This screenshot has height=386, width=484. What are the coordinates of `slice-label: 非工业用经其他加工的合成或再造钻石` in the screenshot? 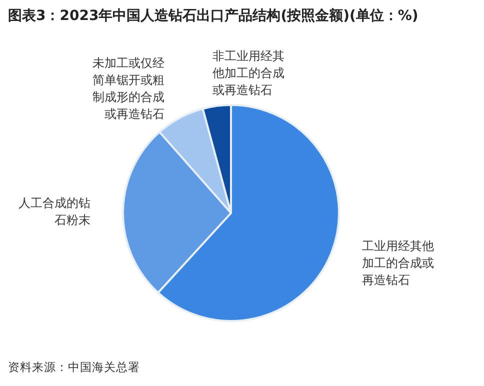 It's located at (249, 74).